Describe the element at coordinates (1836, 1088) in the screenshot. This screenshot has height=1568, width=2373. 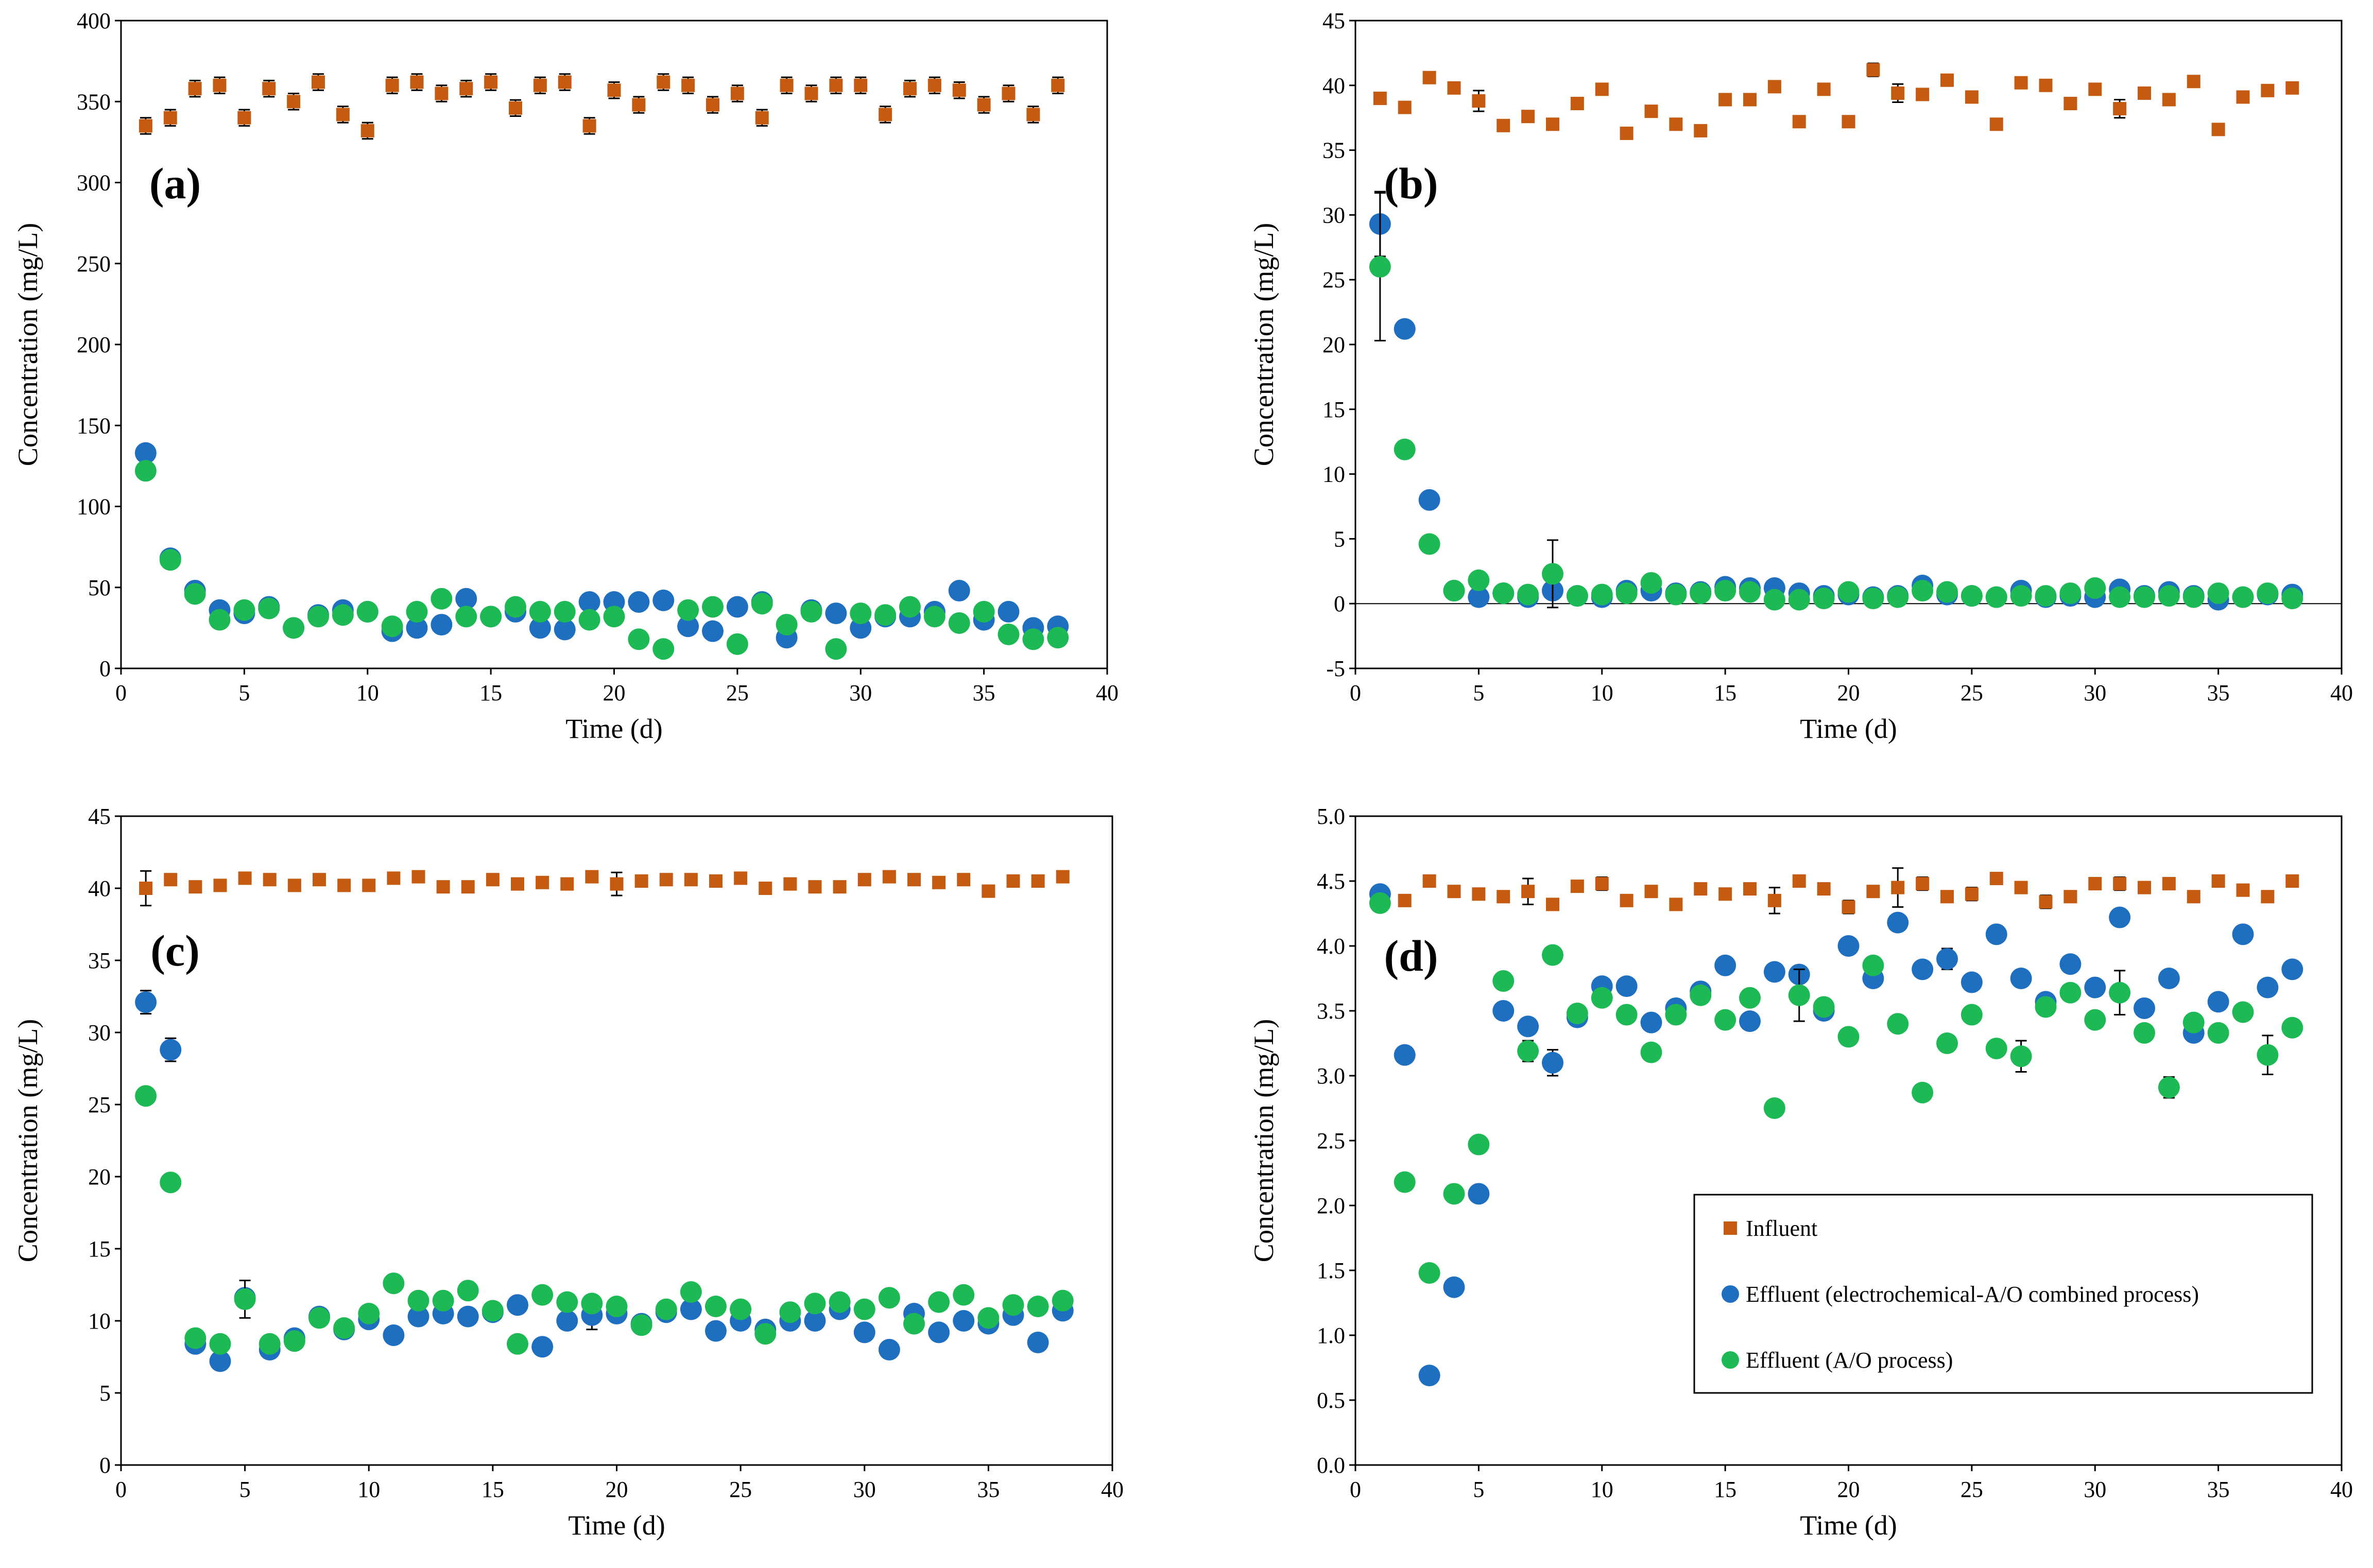
I see `series-effluent_ao` at that location.